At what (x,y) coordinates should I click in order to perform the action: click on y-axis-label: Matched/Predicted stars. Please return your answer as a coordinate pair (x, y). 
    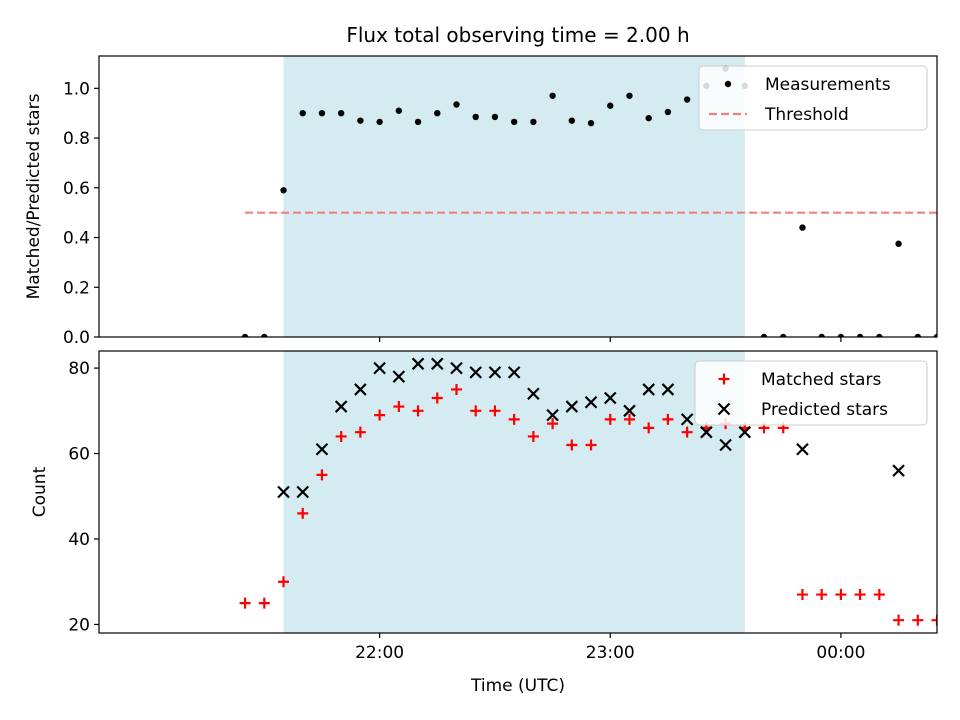
    Looking at the image, I should click on (34, 196).